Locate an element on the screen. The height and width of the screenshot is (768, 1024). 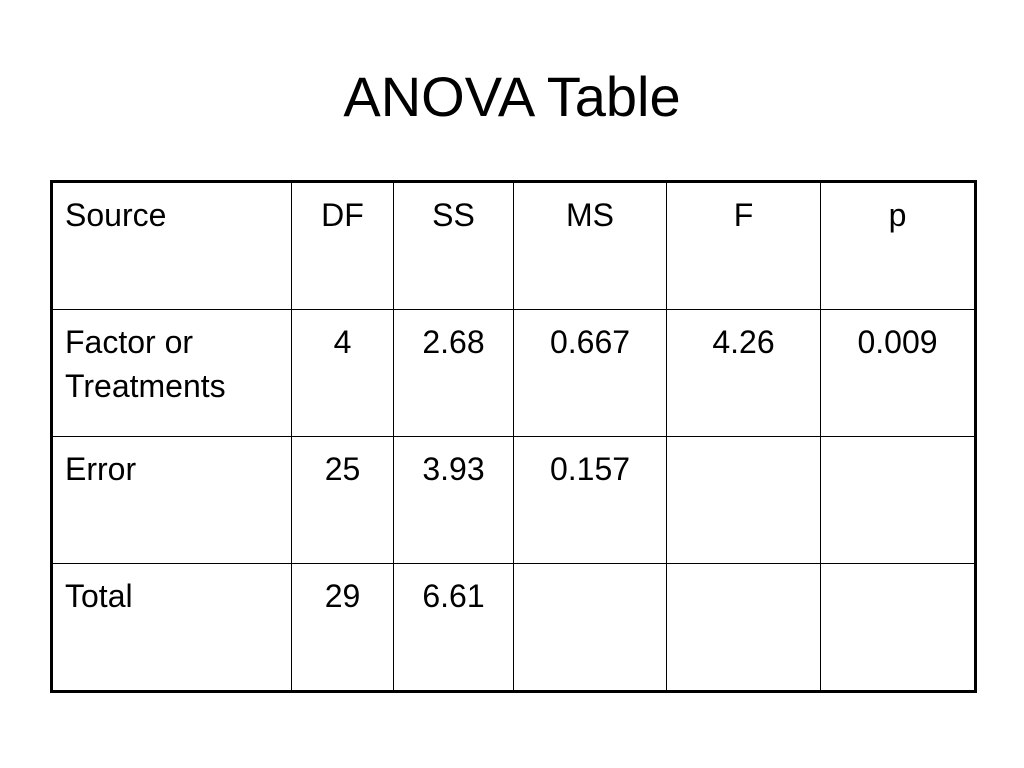
header-row-cell: p is located at coordinates (898, 245).